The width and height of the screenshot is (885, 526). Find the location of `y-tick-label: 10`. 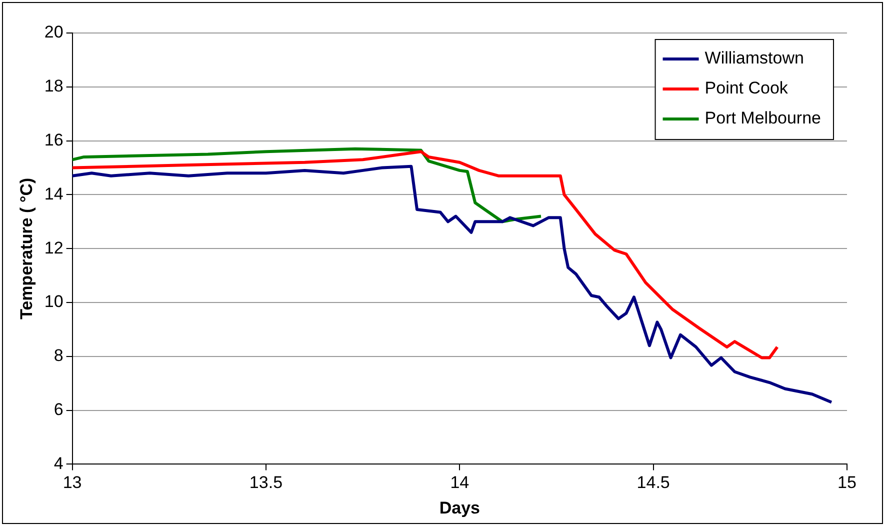

y-tick-label: 10 is located at coordinates (54, 302).